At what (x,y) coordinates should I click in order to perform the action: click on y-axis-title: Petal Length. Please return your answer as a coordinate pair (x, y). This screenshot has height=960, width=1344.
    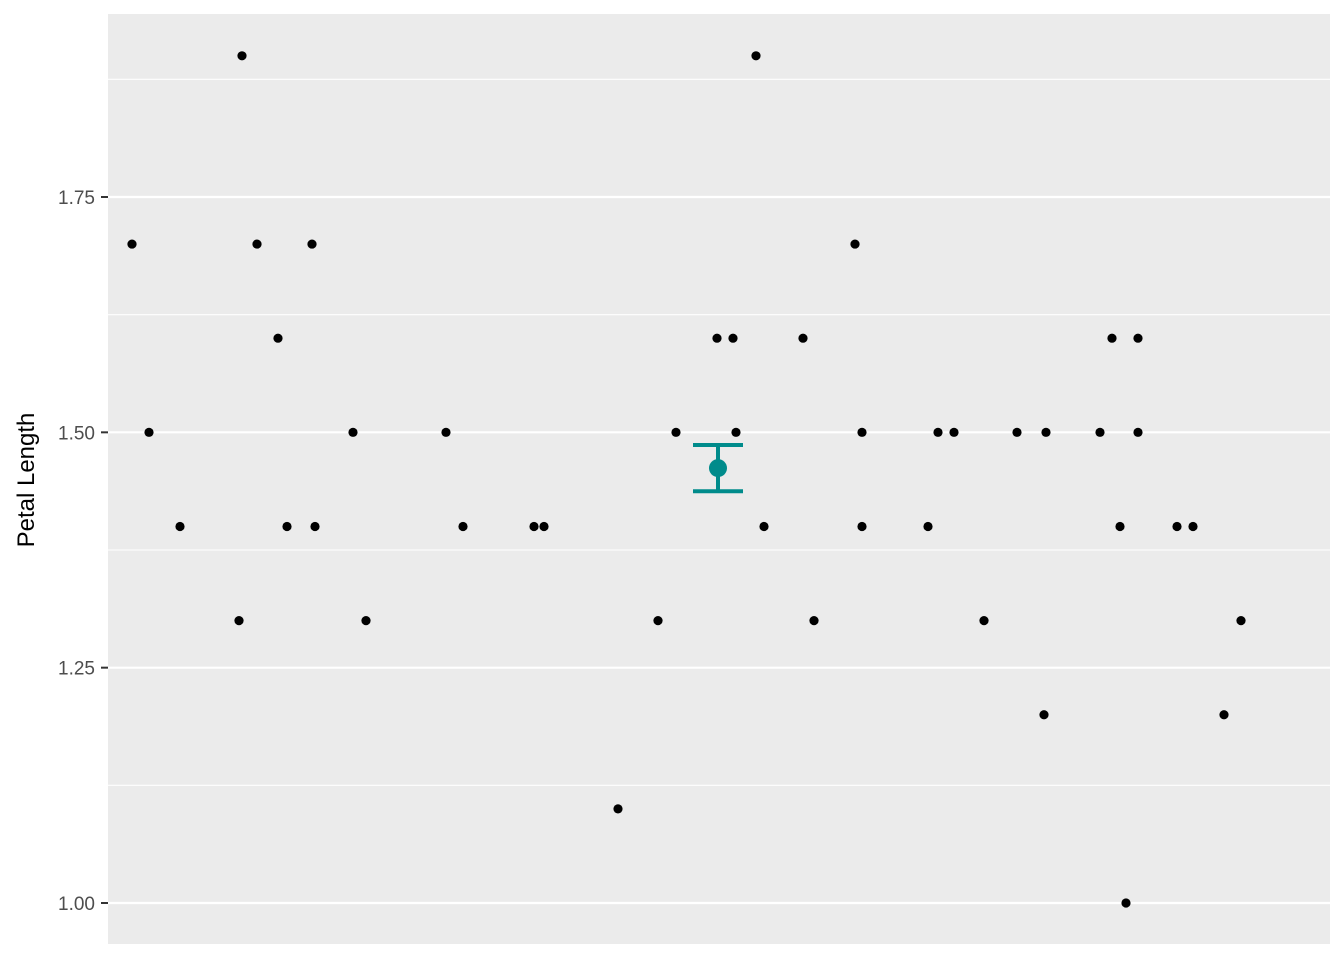
    Looking at the image, I should click on (26, 480).